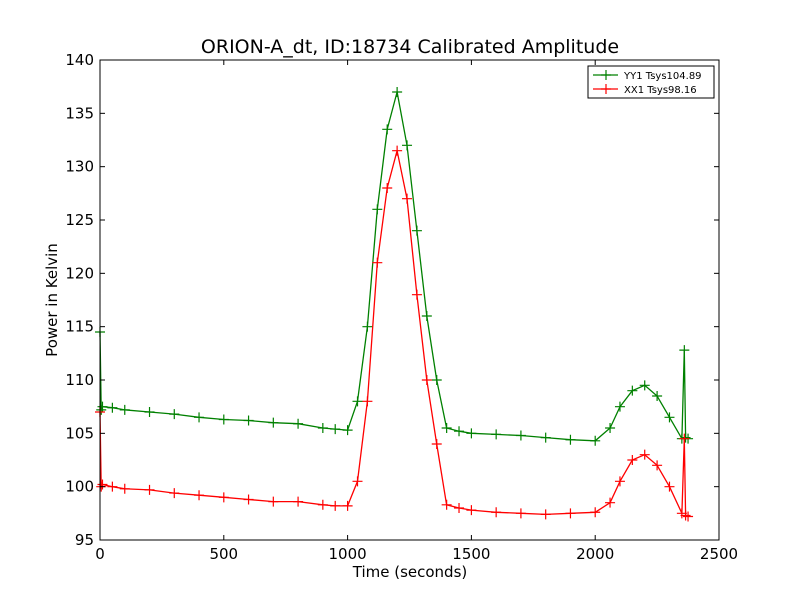 This screenshot has width=800, height=600. What do you see at coordinates (662, 76) in the screenshot?
I see `legend-entry-label: YY1 Tsys104.89` at bounding box center [662, 76].